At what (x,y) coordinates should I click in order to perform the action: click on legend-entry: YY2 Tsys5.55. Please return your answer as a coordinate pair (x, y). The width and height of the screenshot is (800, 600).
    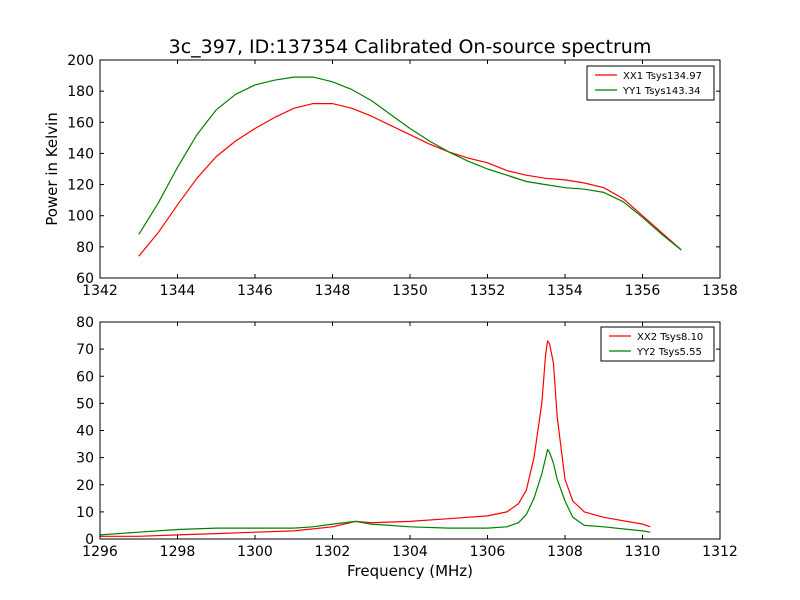
    Looking at the image, I should click on (669, 352).